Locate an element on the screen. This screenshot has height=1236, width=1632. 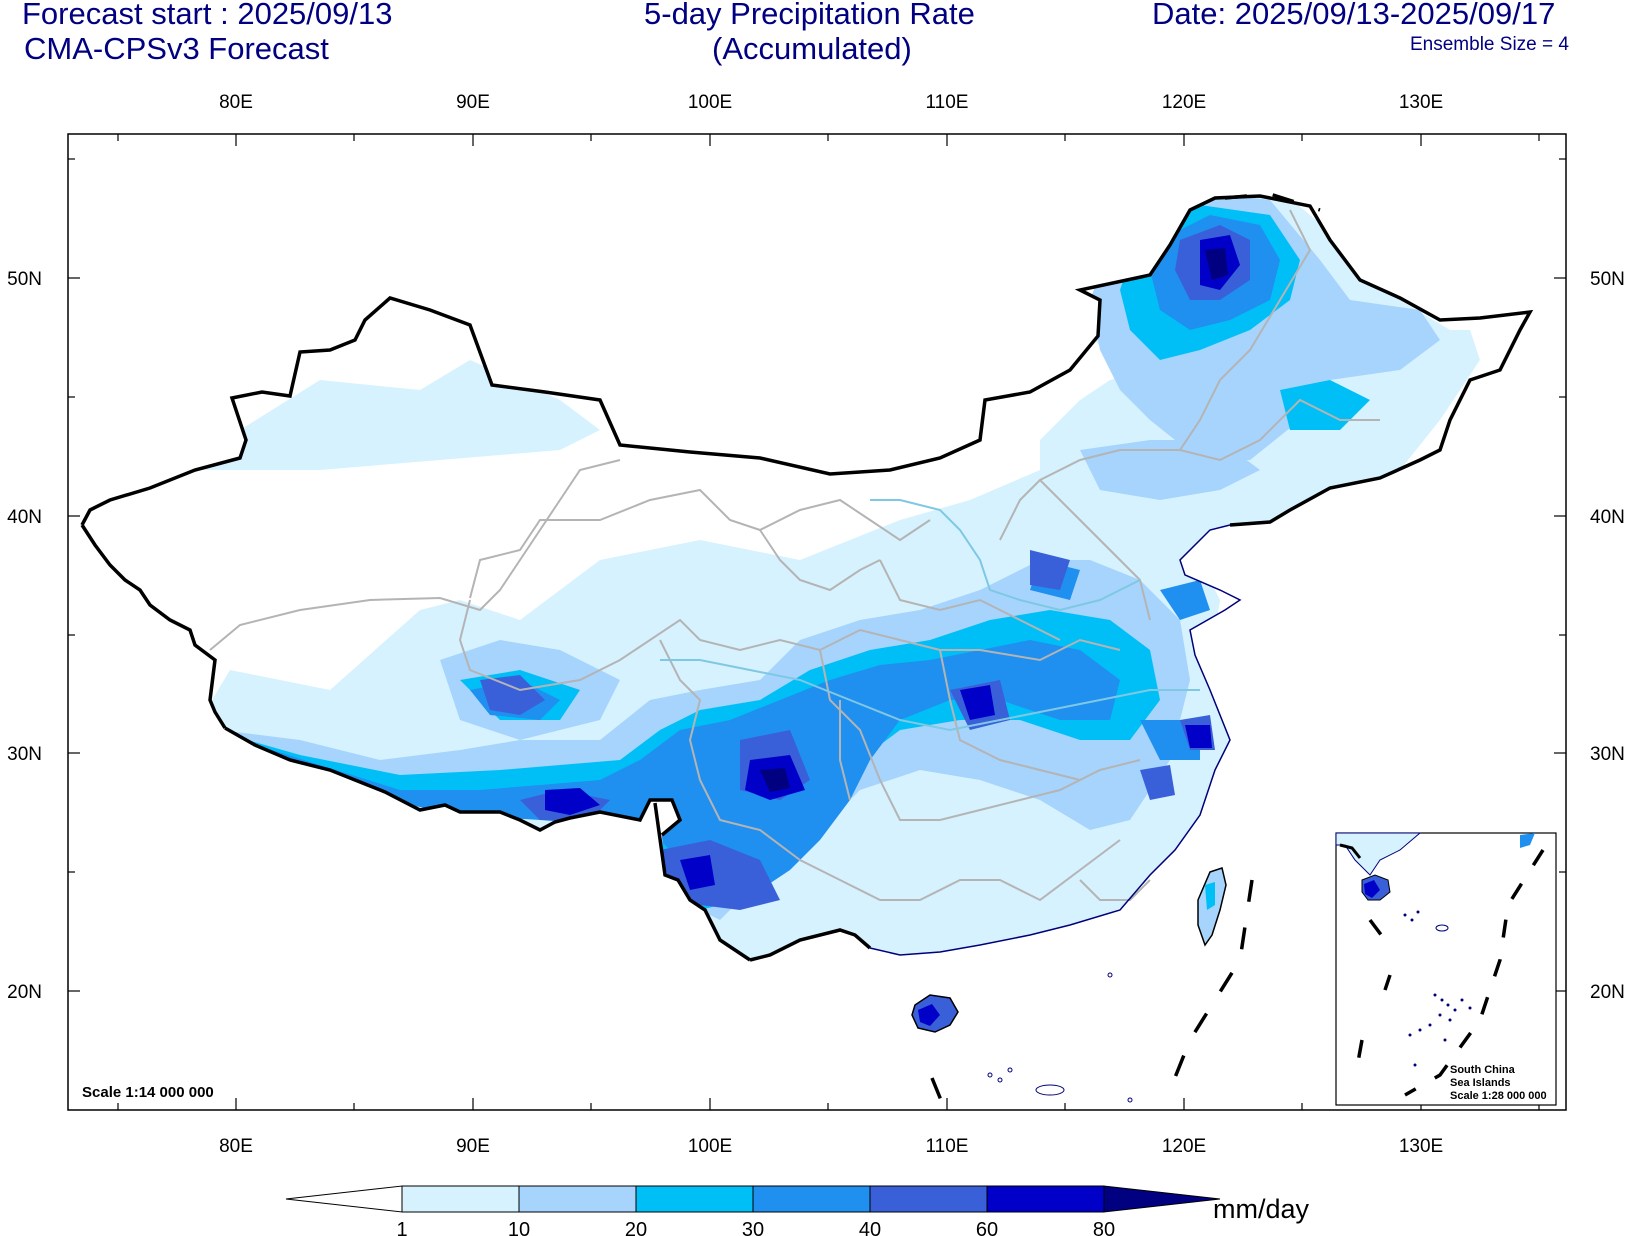
colorbar-label-20: 20 is located at coordinates (636, 1227).